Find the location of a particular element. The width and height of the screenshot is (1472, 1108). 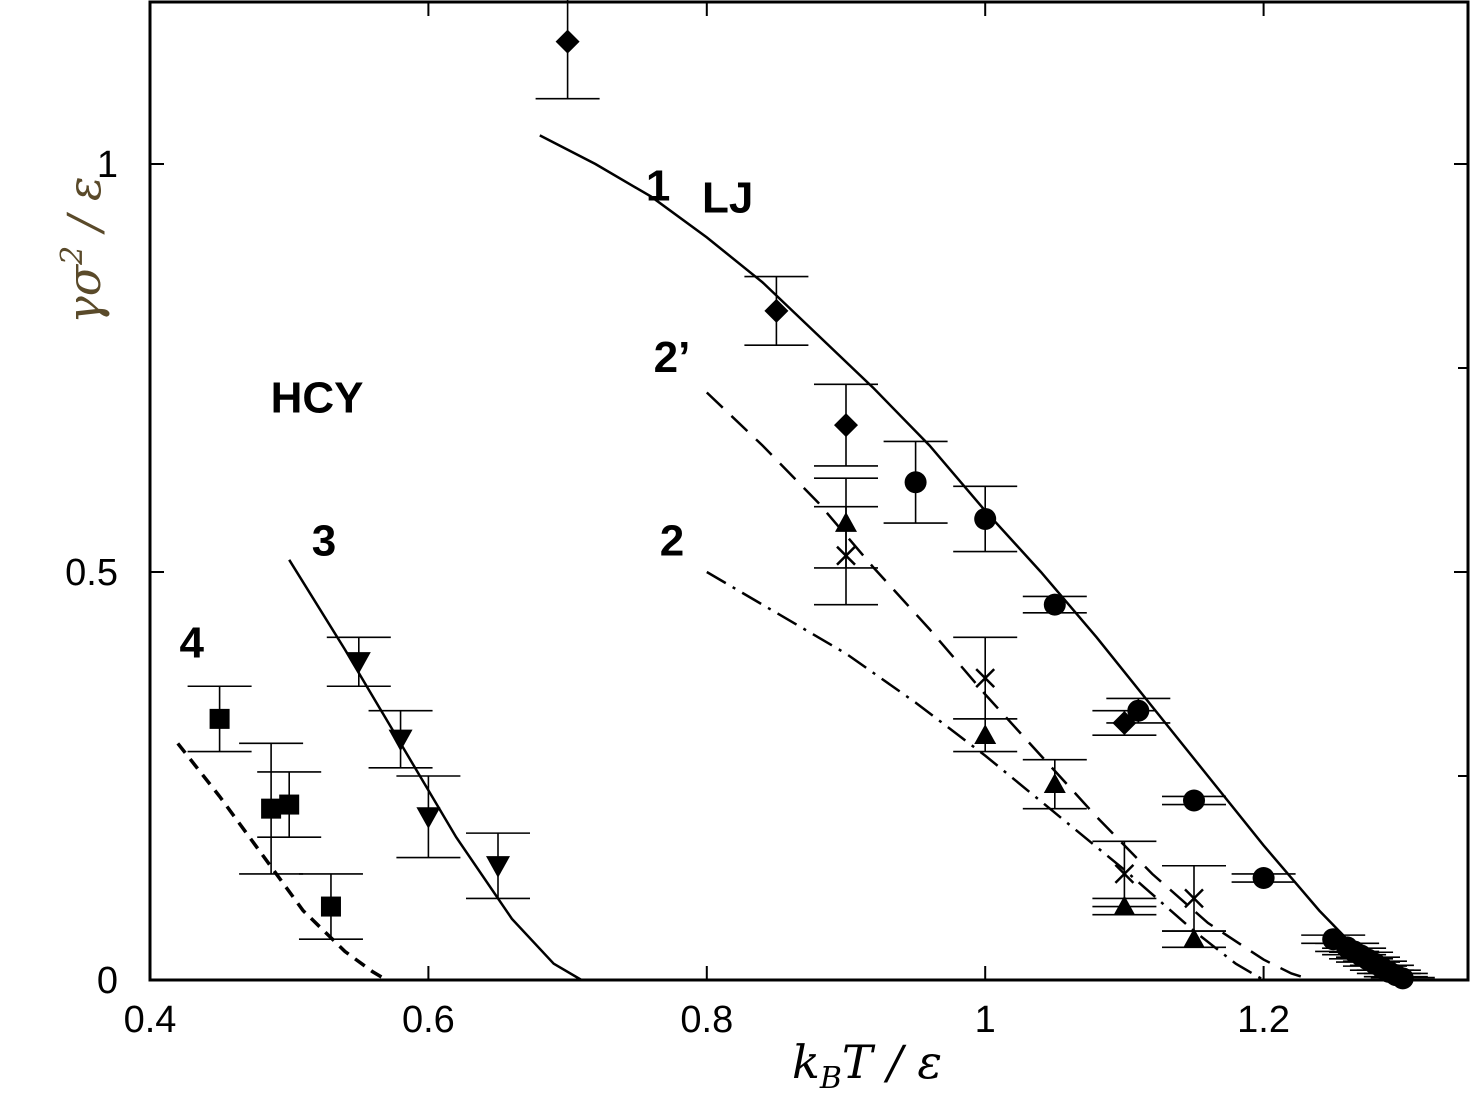

y-tick-label: 0.5 is located at coordinates (91, 573).